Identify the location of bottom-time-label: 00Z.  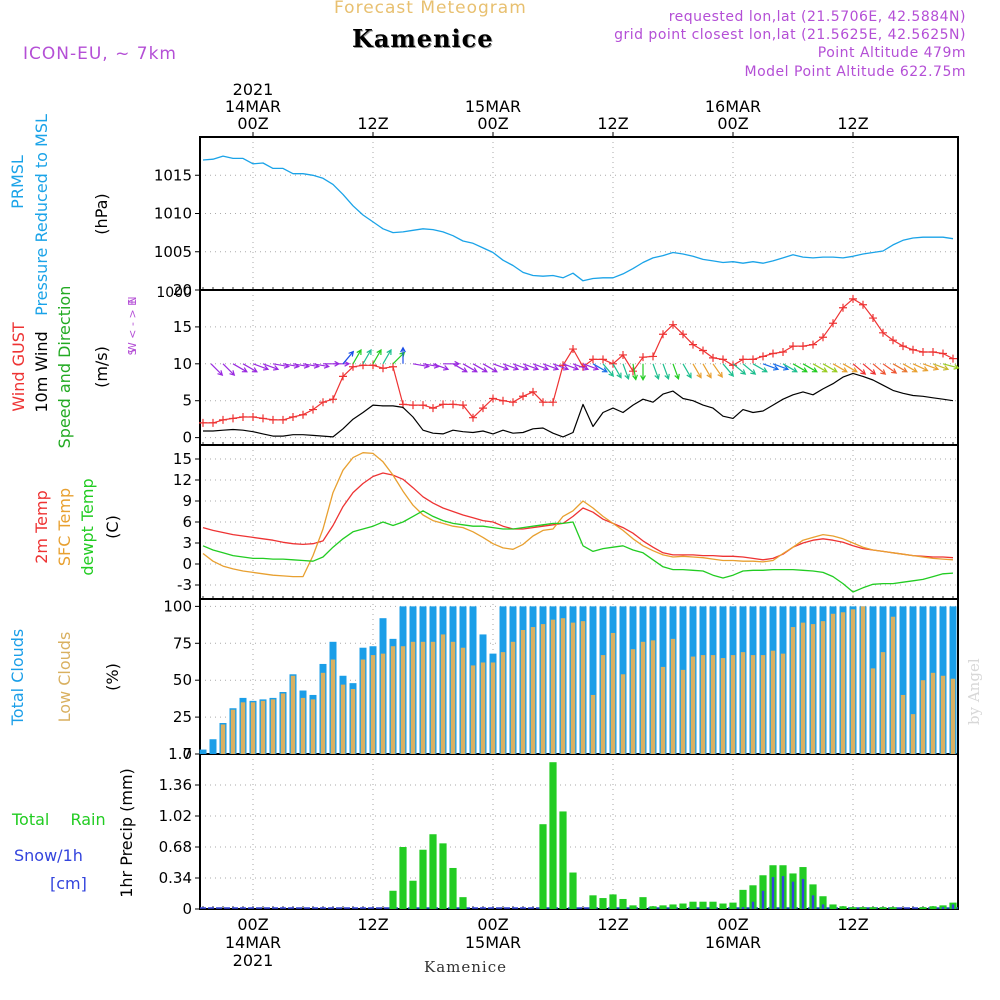
(732, 924).